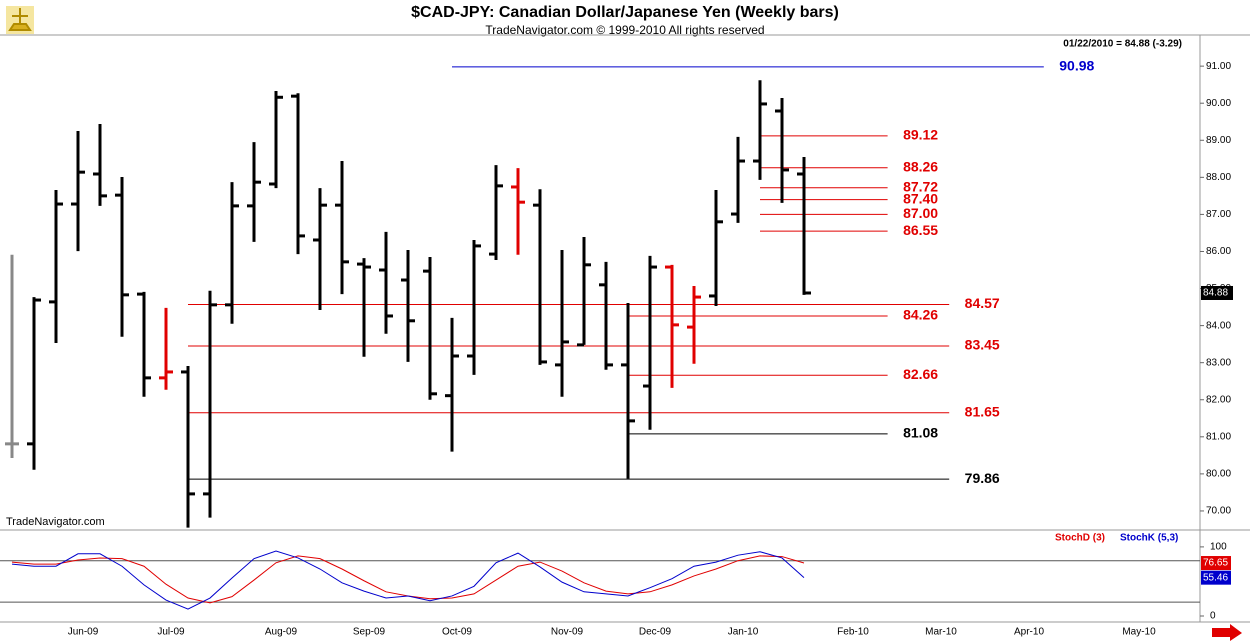  Describe the element at coordinates (853, 632) in the screenshot. I see `x-tick-label: Feb-10` at that location.